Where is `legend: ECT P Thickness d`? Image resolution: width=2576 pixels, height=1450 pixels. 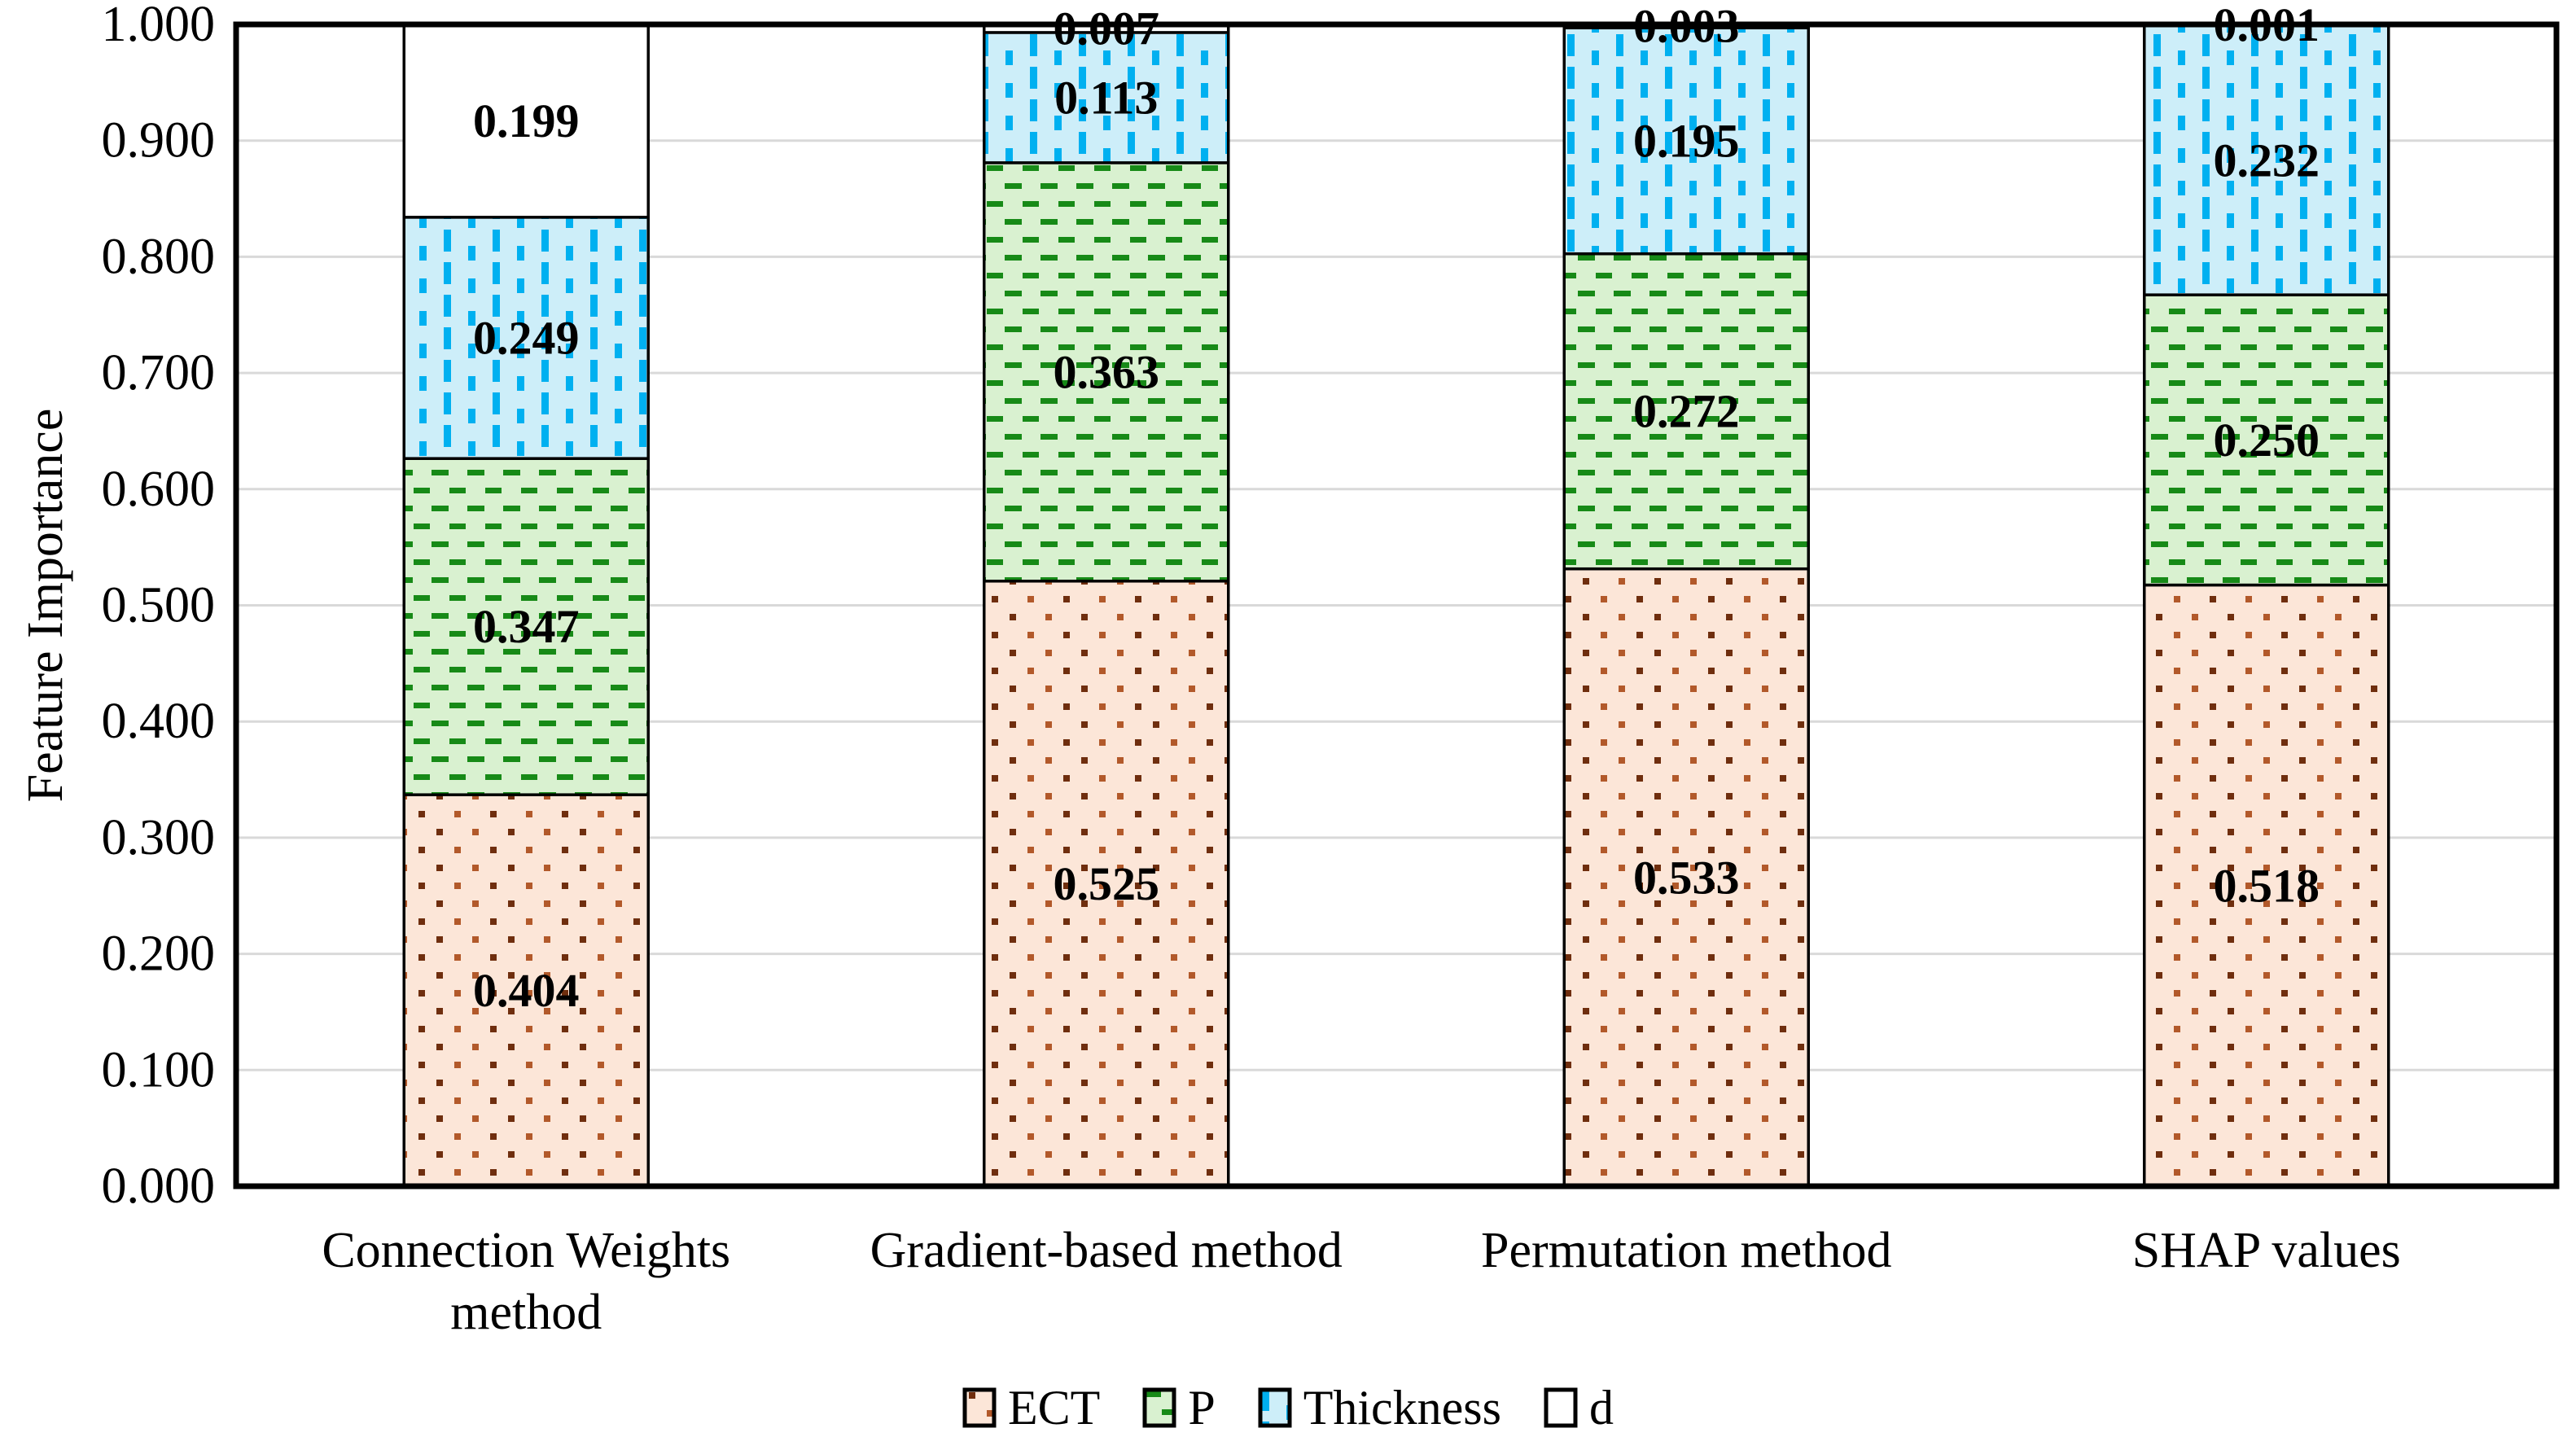
legend: ECT P Thickness d is located at coordinates (1288, 1407).